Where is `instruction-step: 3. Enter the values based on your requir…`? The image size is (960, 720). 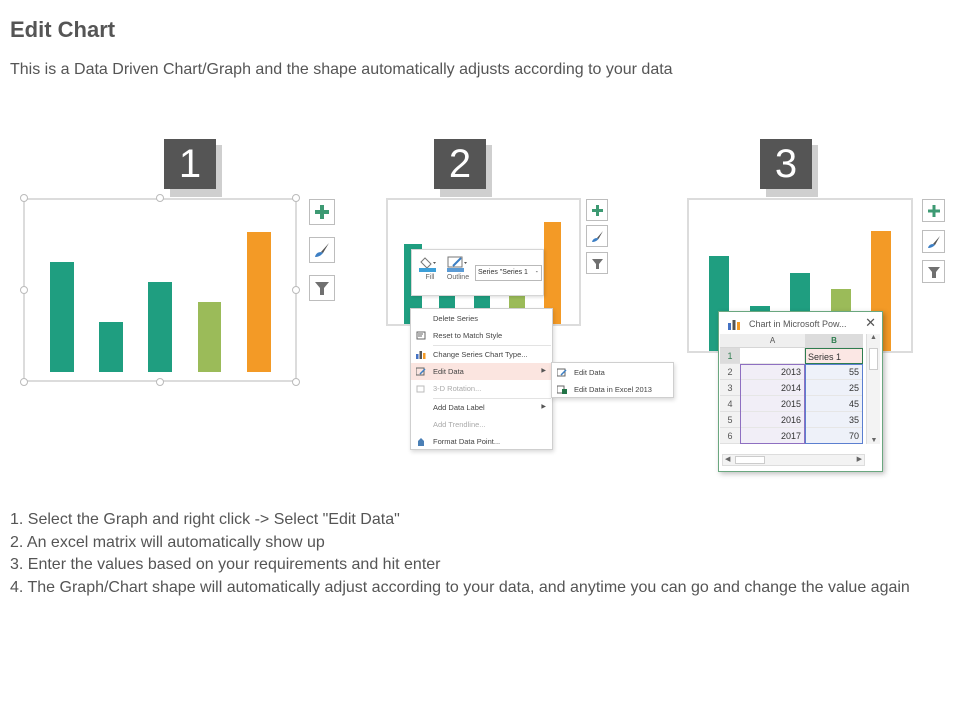 instruction-step: 3. Enter the values based on your requir… is located at coordinates (225, 564).